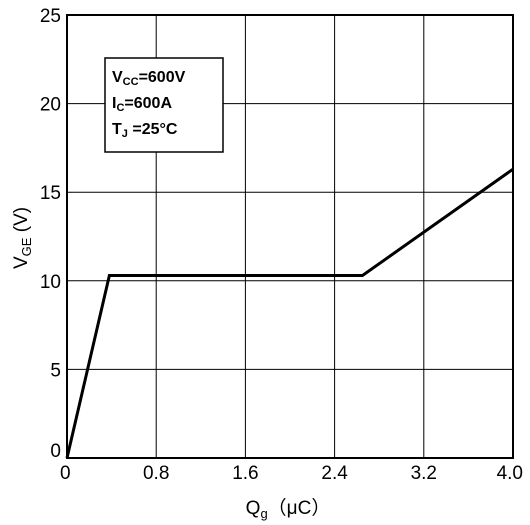  I want to click on x-axis-title: Qg（μC）, so click(288, 509).